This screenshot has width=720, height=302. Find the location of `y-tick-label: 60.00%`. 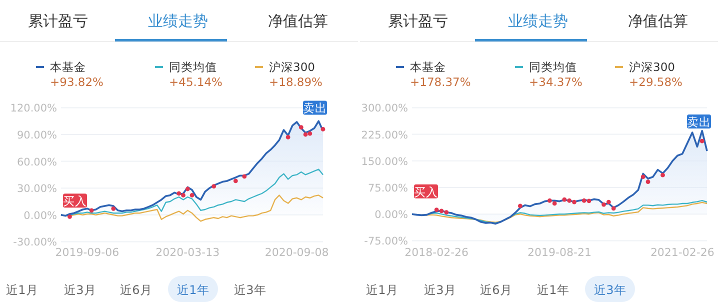

y-tick-label: 60.00% is located at coordinates (37, 162).